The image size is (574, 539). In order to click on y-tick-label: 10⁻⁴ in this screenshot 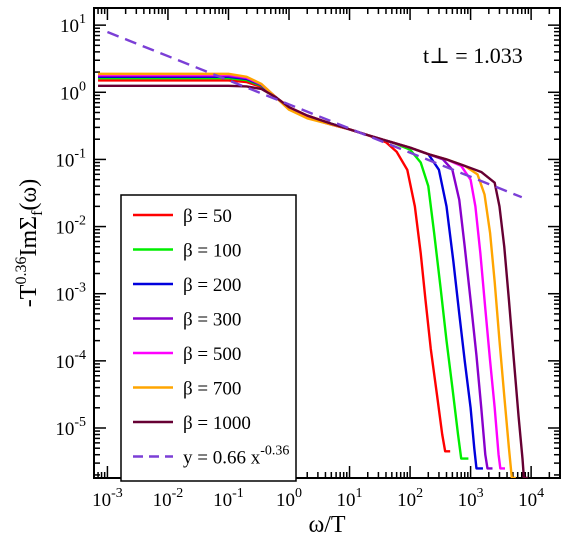, I will do `click(70, 360)`.